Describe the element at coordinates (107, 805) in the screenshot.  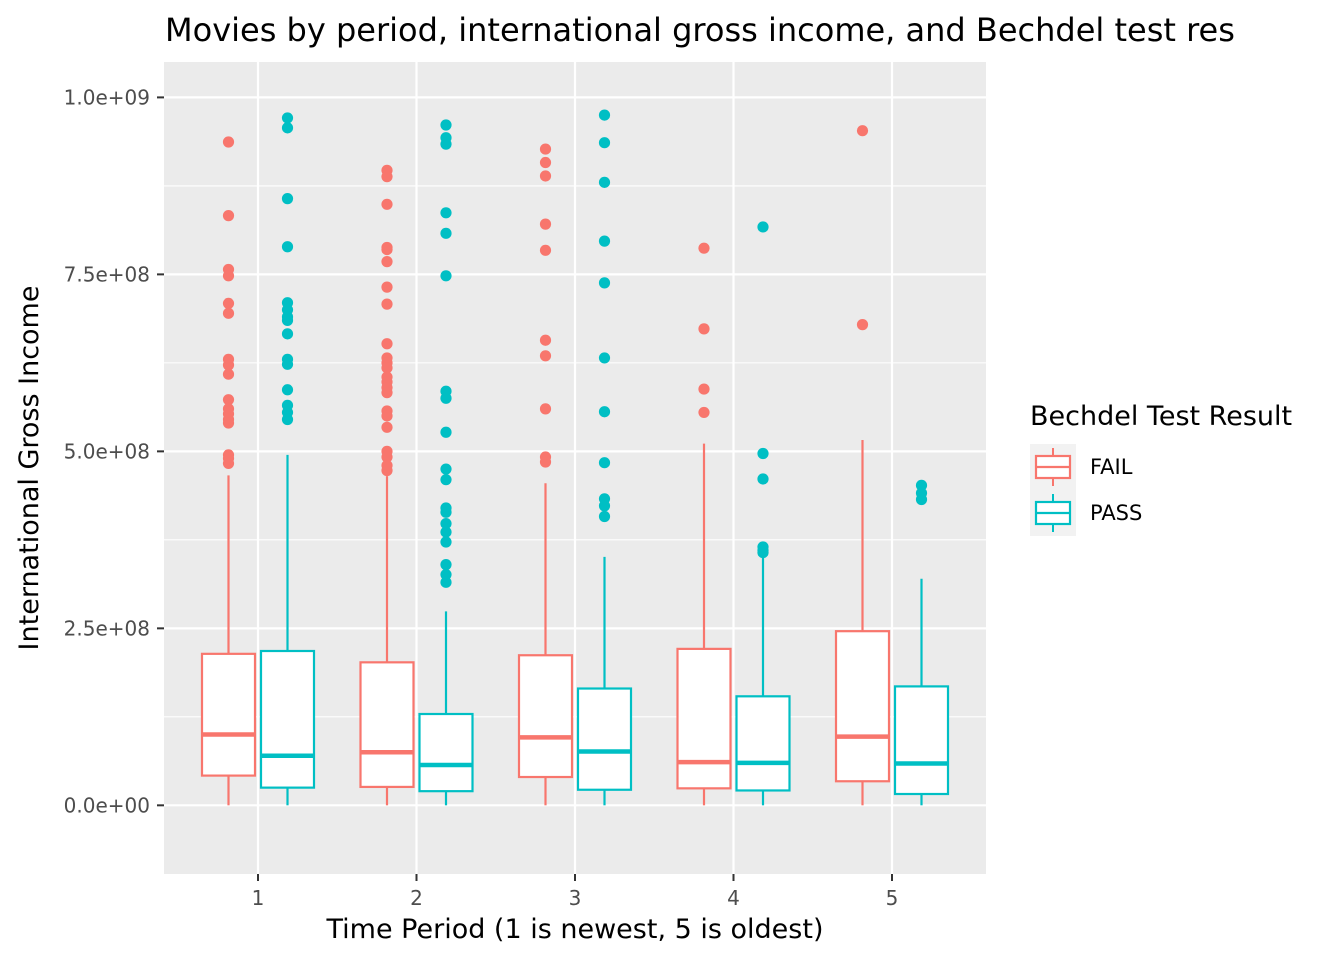
I see `y-tick-label: 0.0e+00` at that location.